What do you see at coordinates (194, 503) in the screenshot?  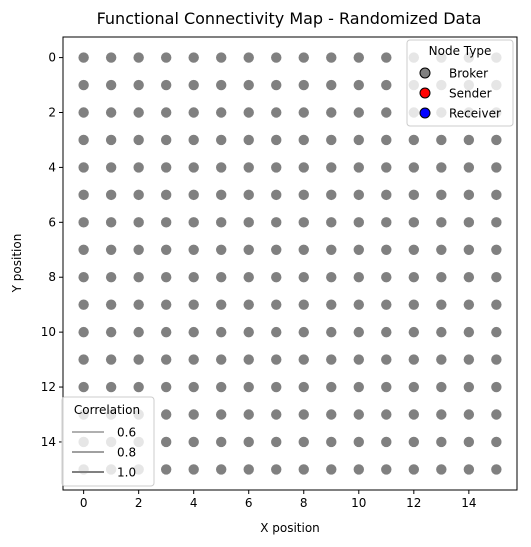 I see `x-tick-label: 4` at bounding box center [194, 503].